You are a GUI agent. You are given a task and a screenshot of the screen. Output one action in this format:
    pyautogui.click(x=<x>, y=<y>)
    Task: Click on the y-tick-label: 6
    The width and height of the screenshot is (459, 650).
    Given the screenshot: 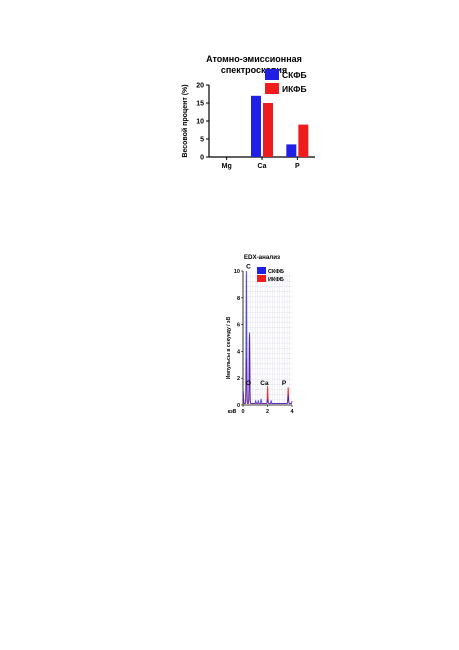 What is the action you would take?
    pyautogui.click(x=238, y=326)
    